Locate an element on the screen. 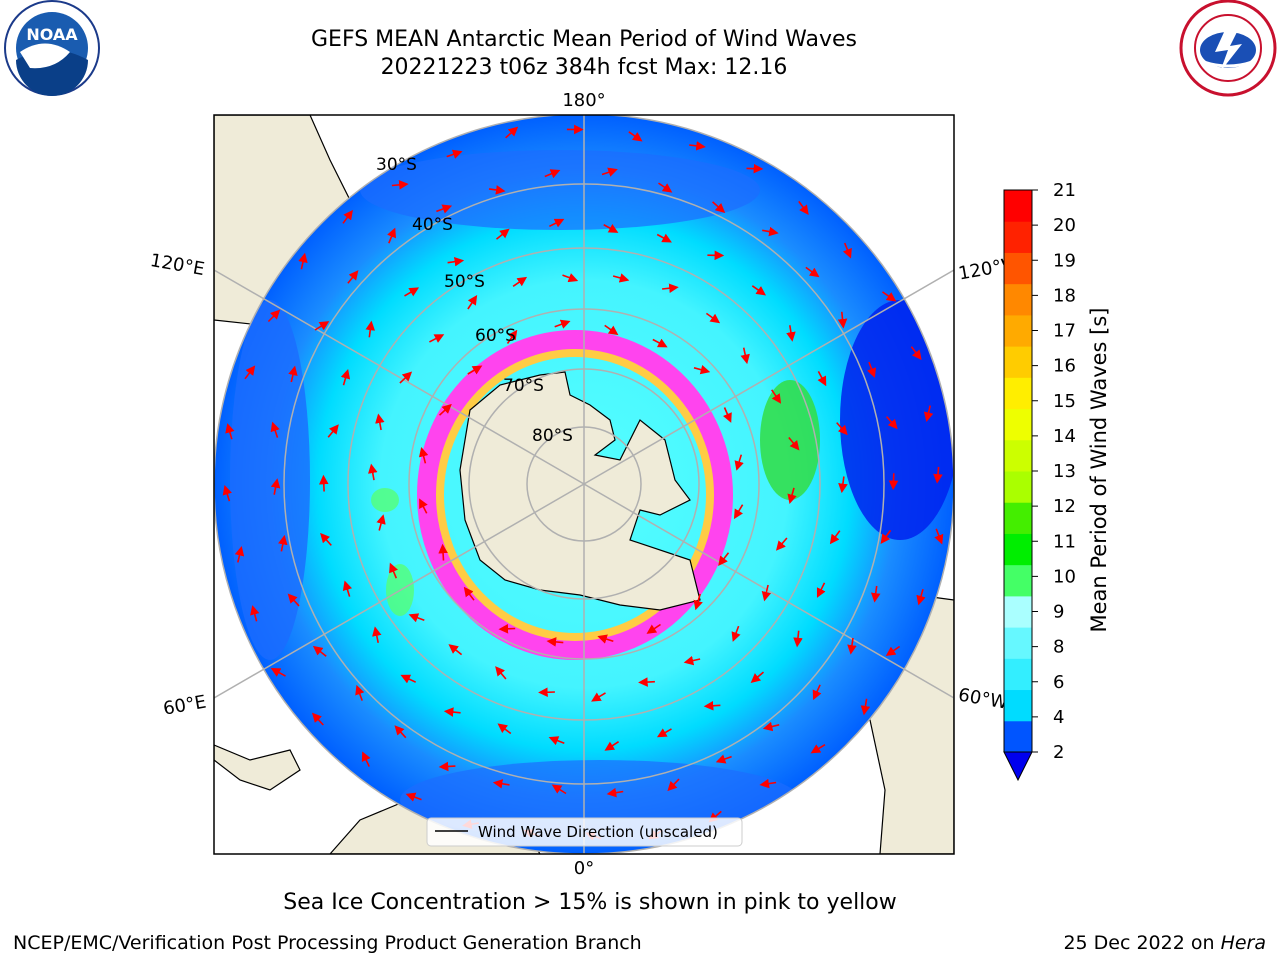  chart-subtitle: 20221223 t06z 384h fcst Max: 12.16 is located at coordinates (584, 67).